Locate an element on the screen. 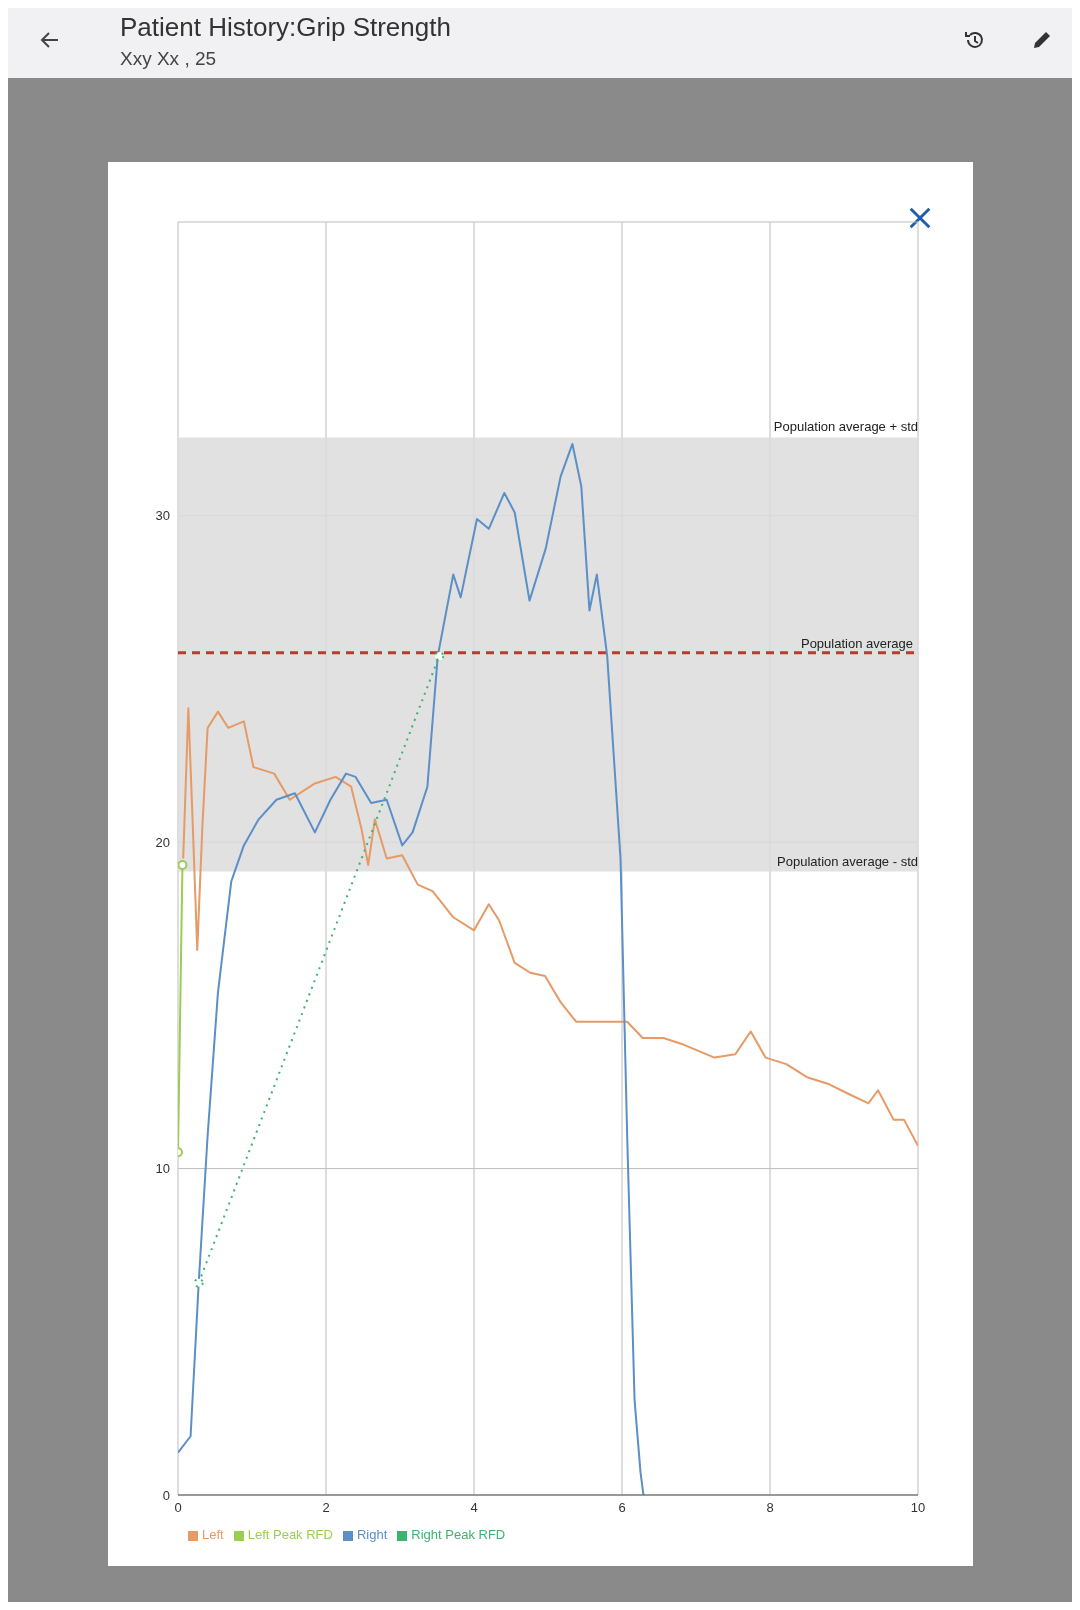 The image size is (1080, 1610). ref-line-label: Population average is located at coordinates (856, 643).